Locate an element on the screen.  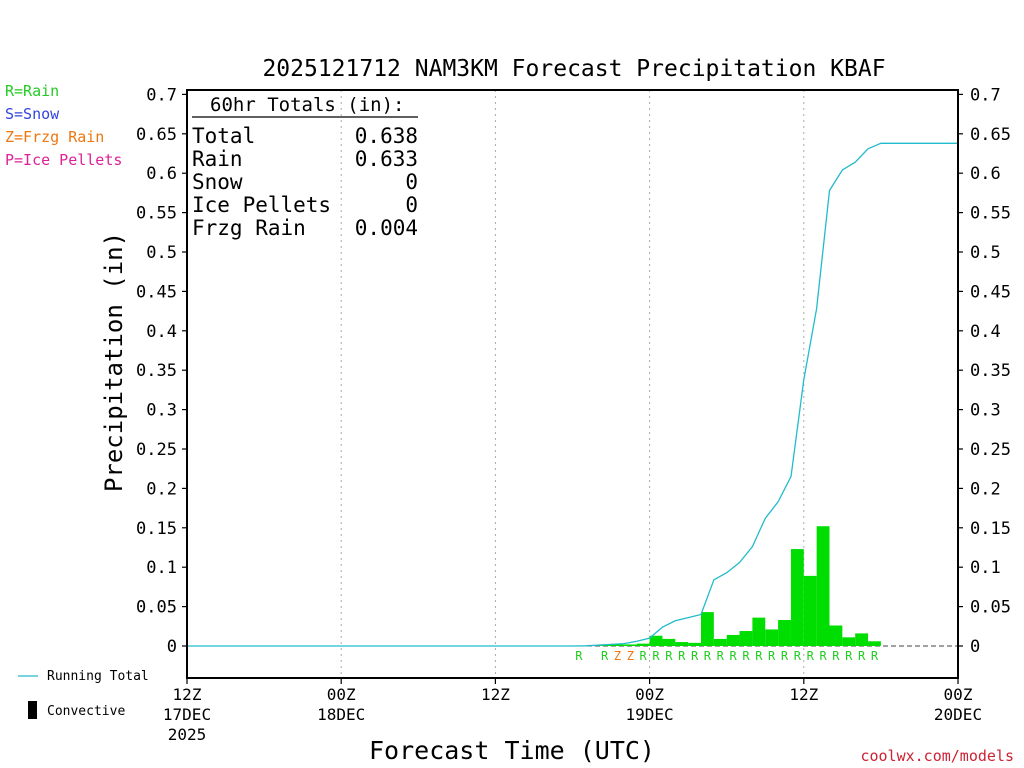
xtick-label-0-line3: 2025 is located at coordinates (187, 734).